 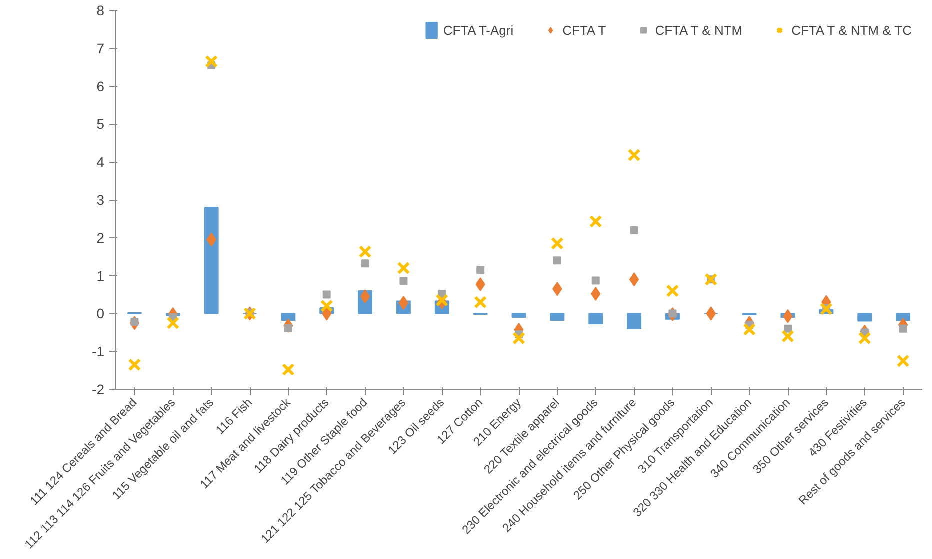 What do you see at coordinates (100, 276) in the screenshot?
I see `y-tick-label: 1` at bounding box center [100, 276].